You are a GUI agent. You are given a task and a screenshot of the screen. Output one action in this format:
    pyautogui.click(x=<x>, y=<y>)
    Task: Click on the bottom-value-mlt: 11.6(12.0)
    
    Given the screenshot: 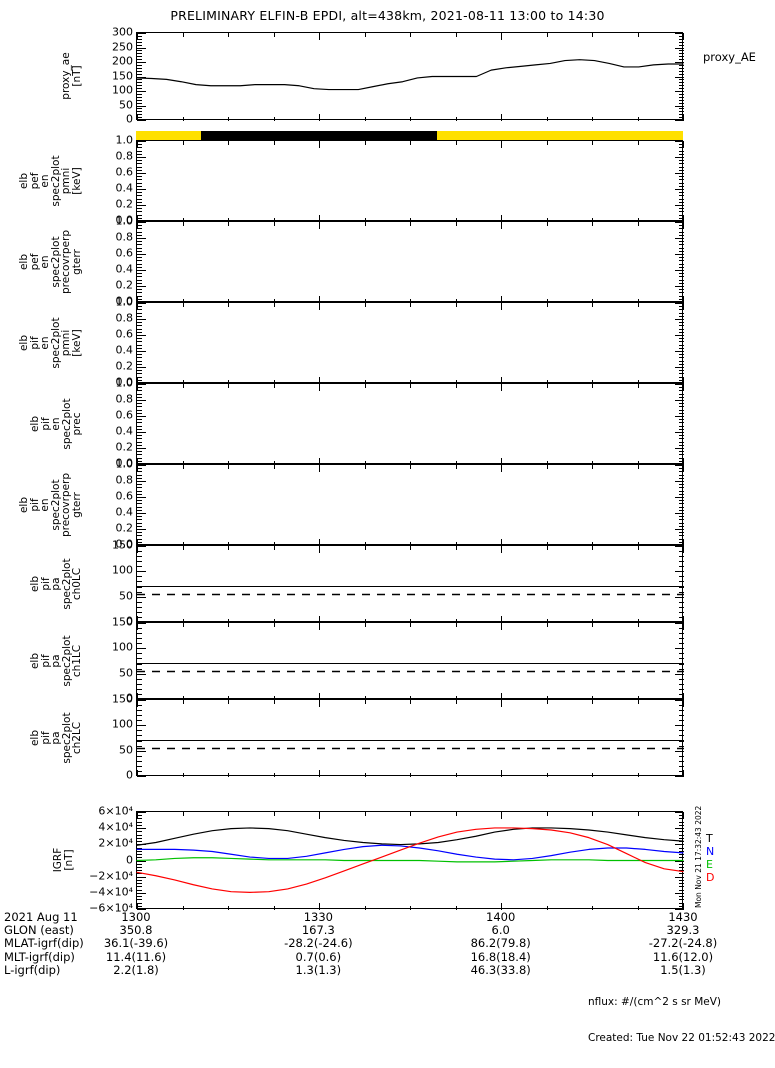 What is the action you would take?
    pyautogui.click(x=683, y=956)
    